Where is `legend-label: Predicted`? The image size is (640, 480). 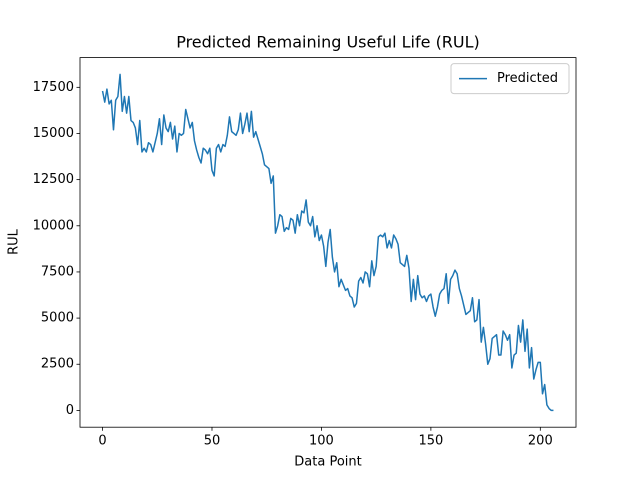 legend-label: Predicted is located at coordinates (527, 78).